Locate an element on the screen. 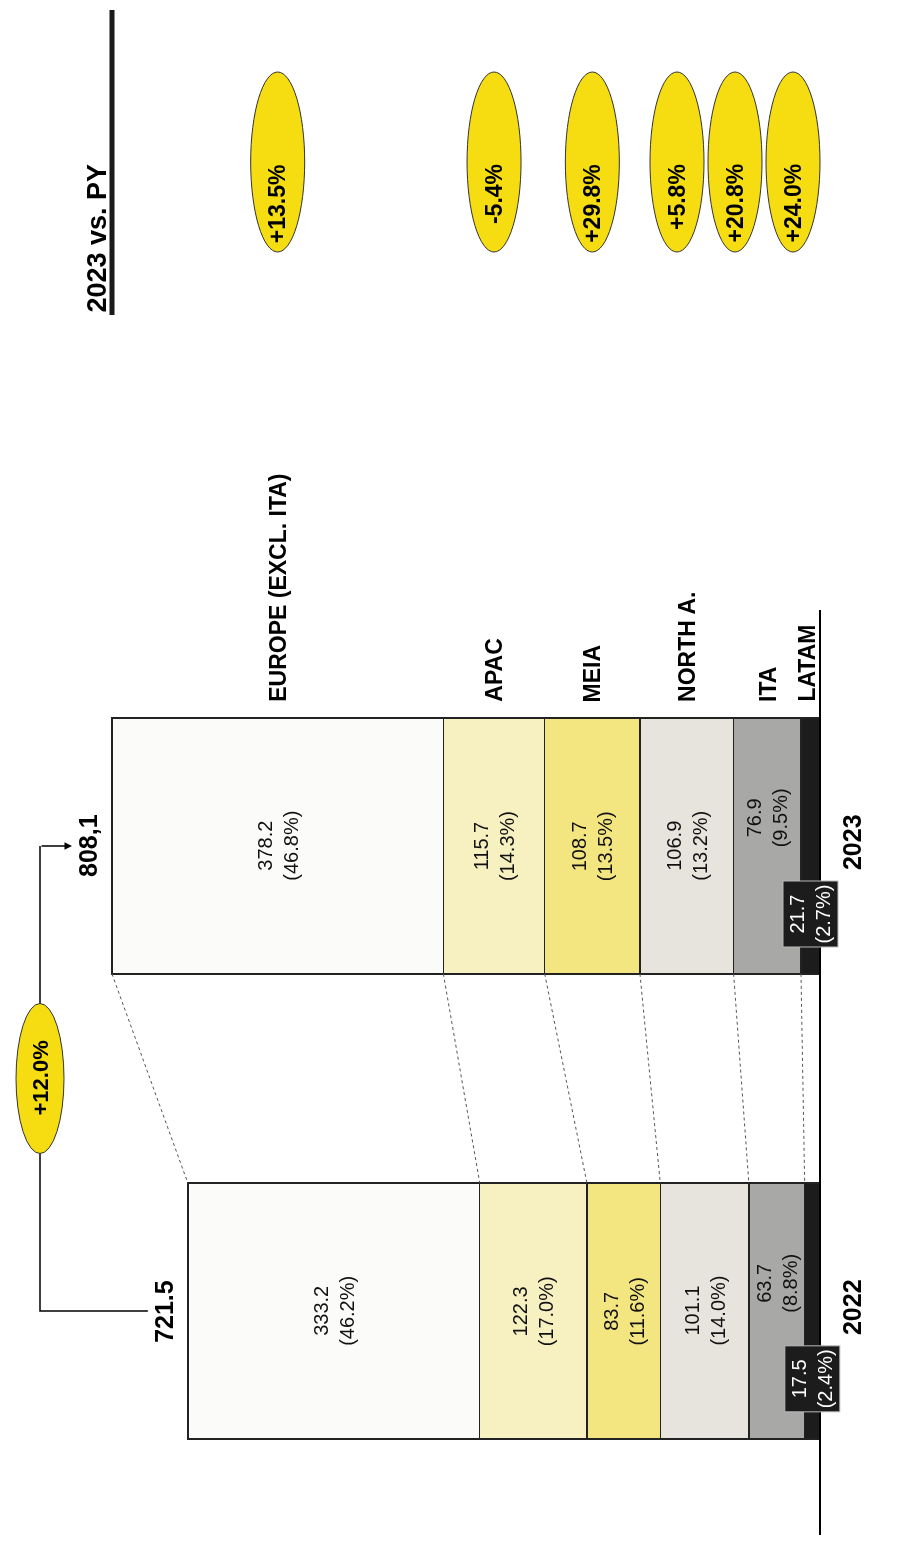 Image resolution: width=897 pixels, height=1552 pixels. text: +13.5% is located at coordinates (277, 204).